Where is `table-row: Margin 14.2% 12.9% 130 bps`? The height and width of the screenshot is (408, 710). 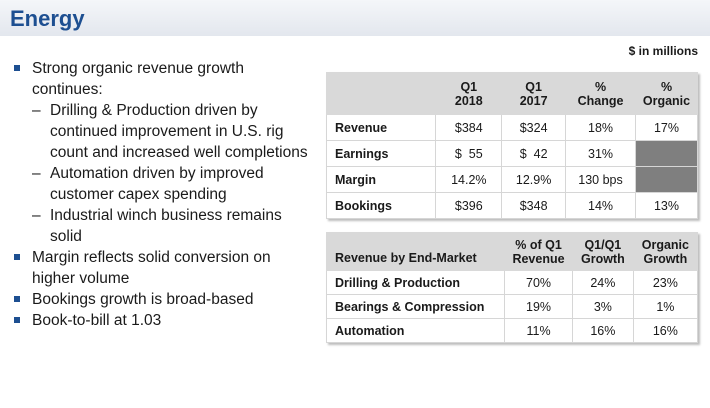
table-row: Margin 14.2% 12.9% 130 bps is located at coordinates (511, 179).